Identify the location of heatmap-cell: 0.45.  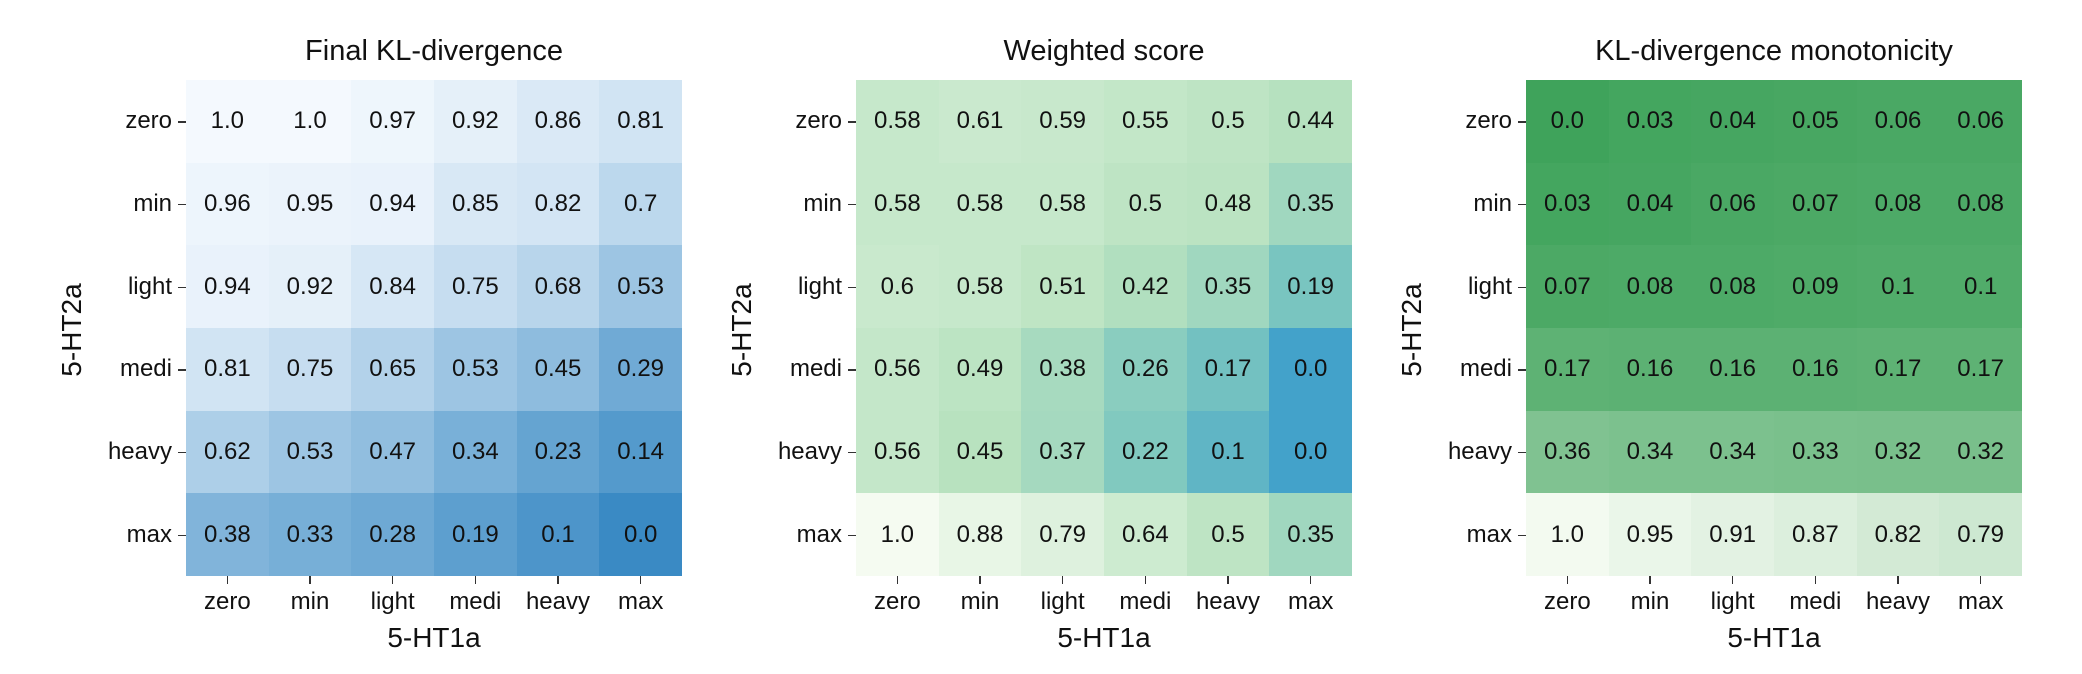
(558, 369).